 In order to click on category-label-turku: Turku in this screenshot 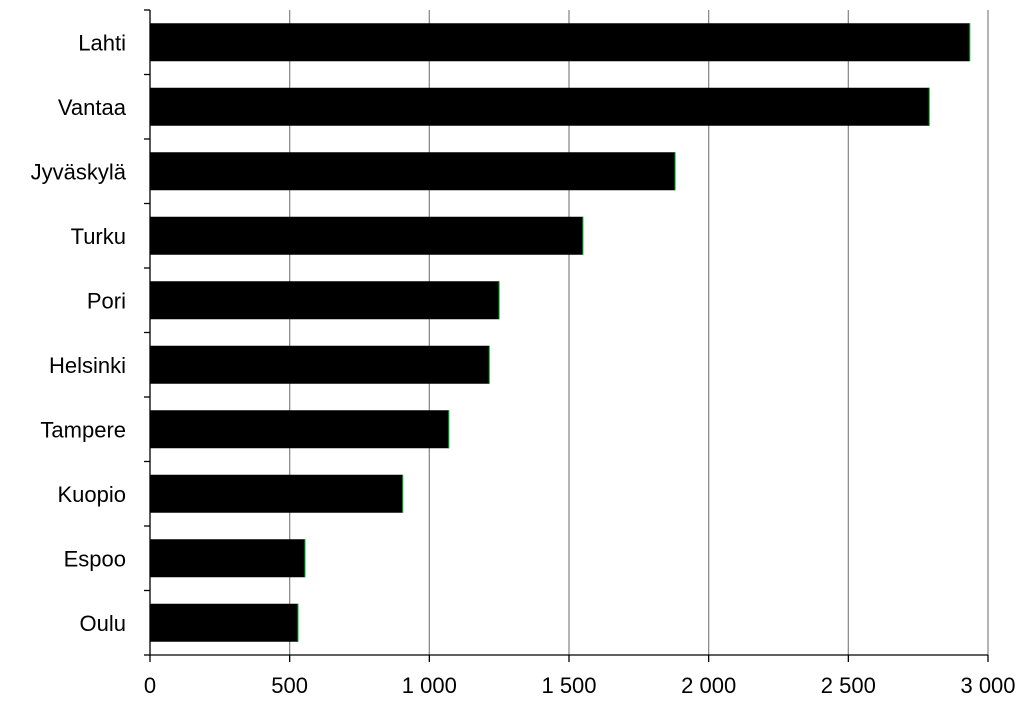, I will do `click(98, 236)`.